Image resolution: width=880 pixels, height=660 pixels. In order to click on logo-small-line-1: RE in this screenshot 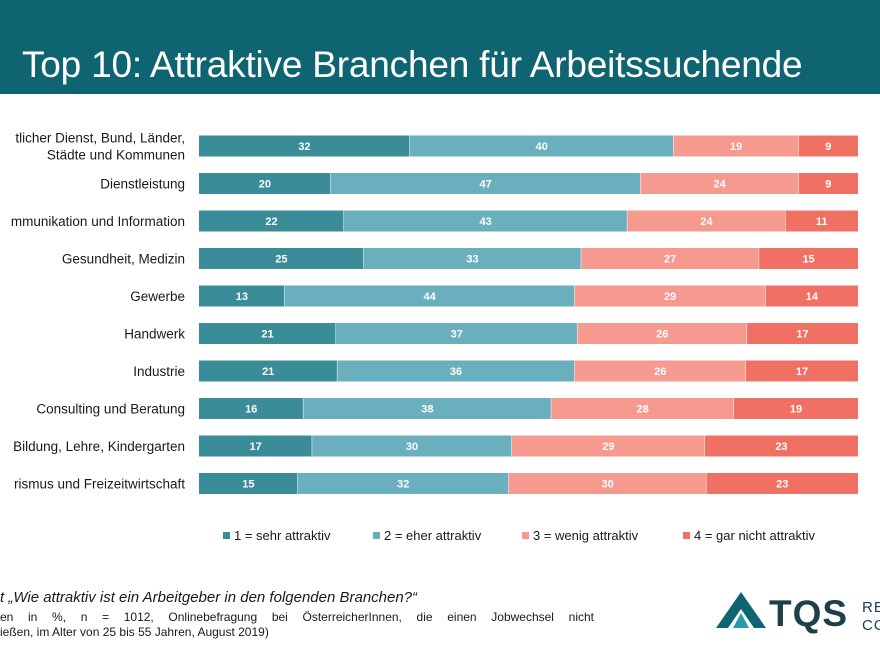, I will do `click(871, 607)`.